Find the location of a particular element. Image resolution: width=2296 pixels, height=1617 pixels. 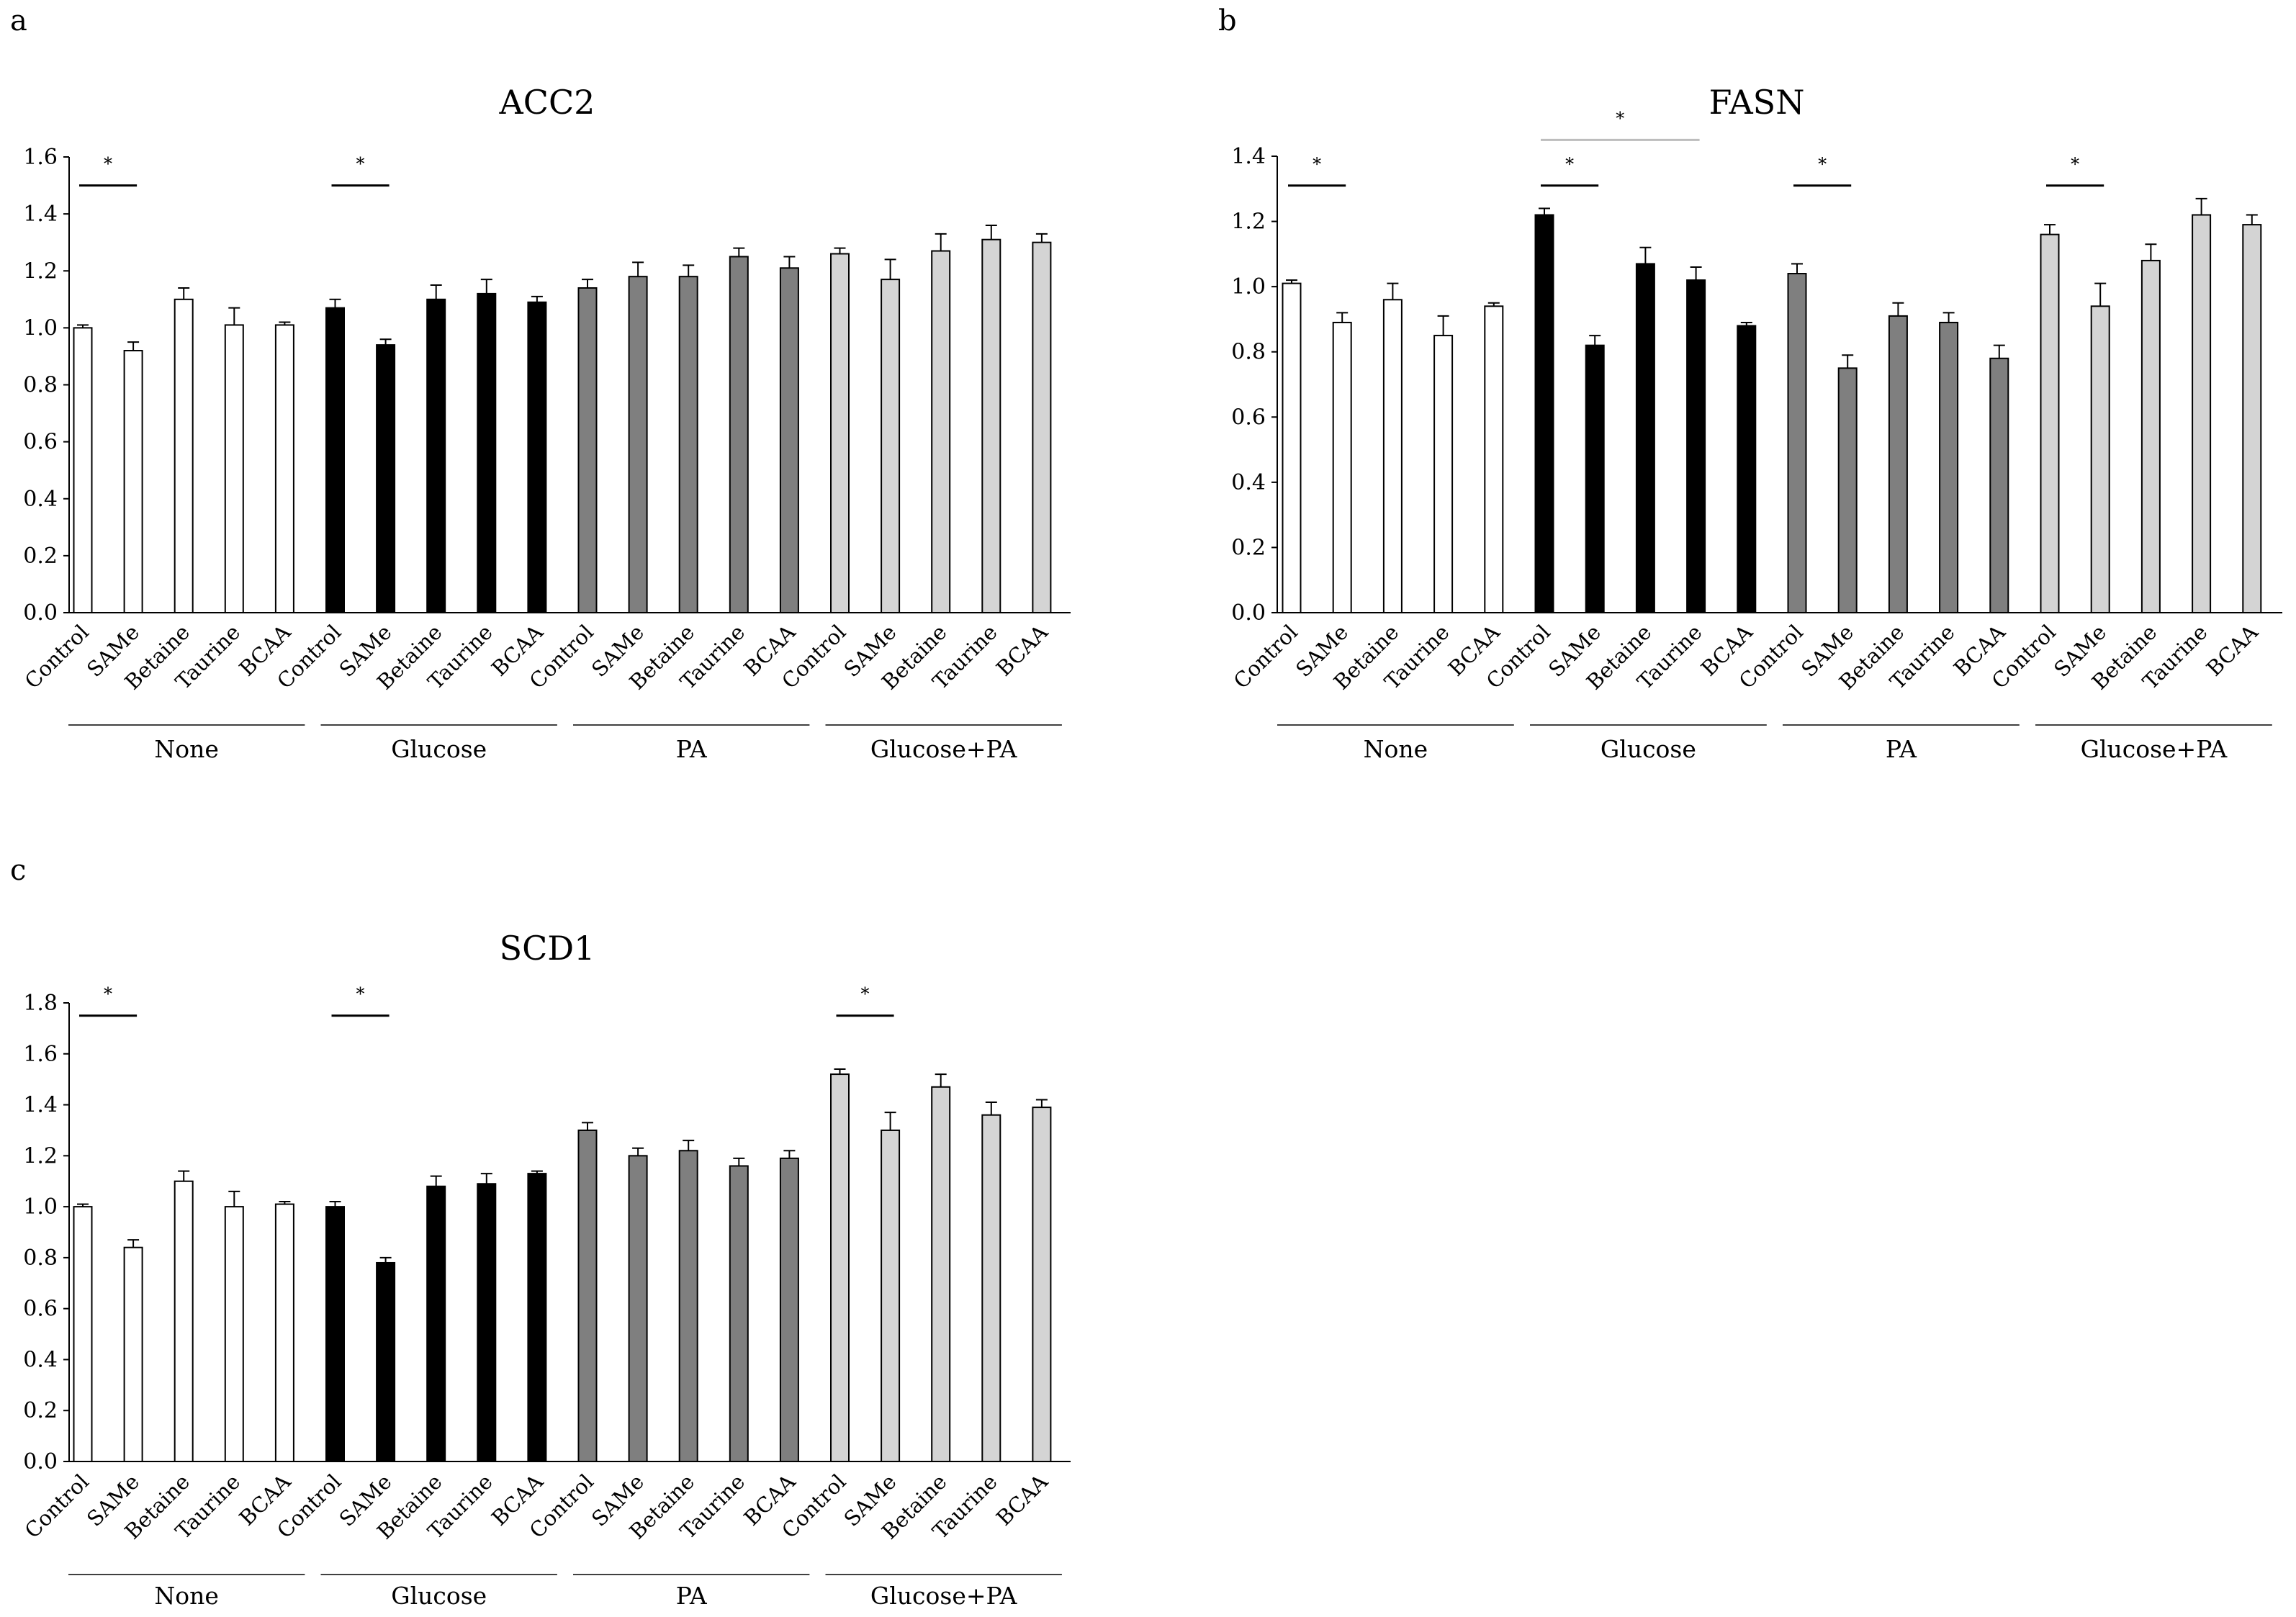

panel-letter: c is located at coordinates (18, 871).